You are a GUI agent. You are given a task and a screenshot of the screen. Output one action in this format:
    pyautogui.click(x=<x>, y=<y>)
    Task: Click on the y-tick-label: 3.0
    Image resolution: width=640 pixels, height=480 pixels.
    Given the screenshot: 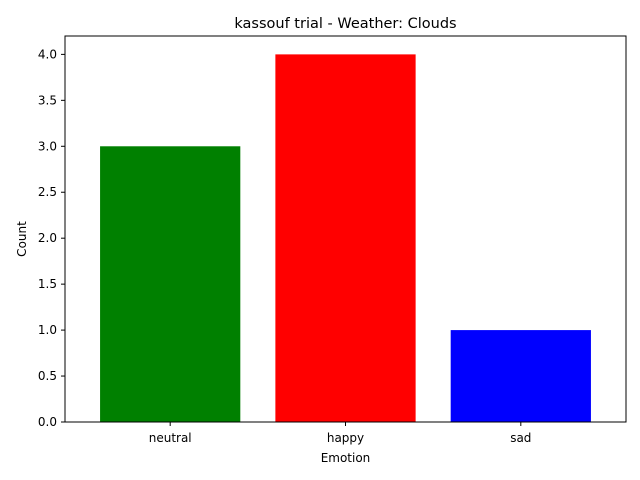 What is the action you would take?
    pyautogui.click(x=47, y=146)
    